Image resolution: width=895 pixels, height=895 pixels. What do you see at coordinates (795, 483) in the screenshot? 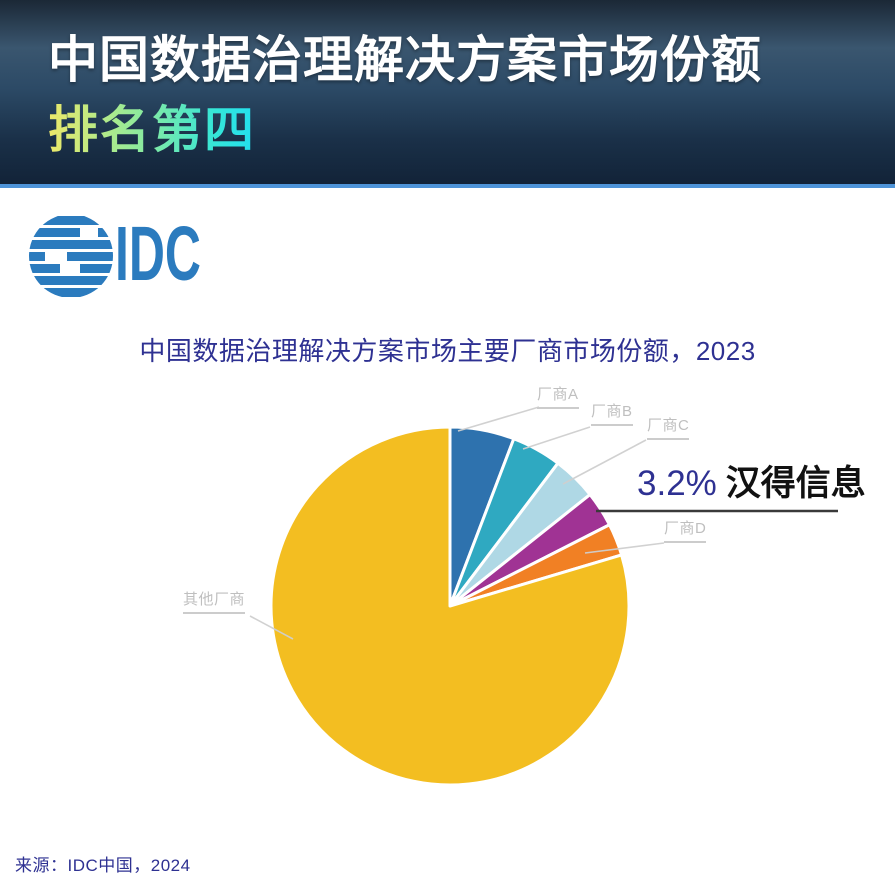
I see `hand-vendor-name: 汉得信息` at bounding box center [795, 483].